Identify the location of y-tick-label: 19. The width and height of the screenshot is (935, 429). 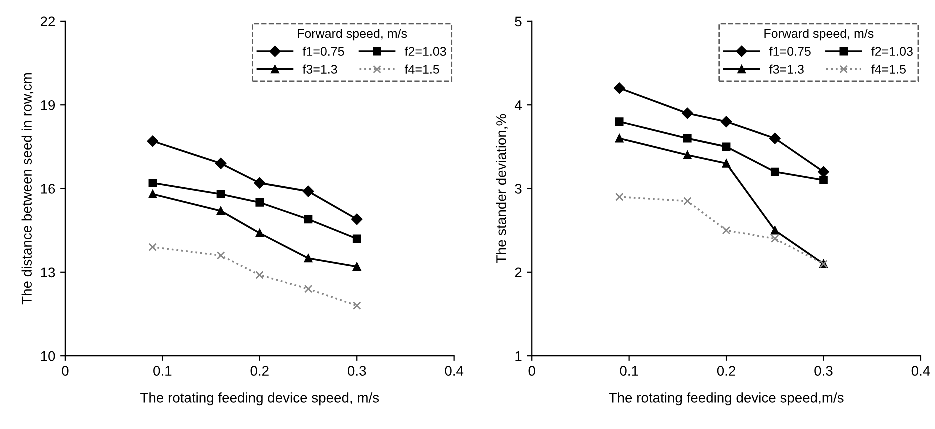
(48, 105).